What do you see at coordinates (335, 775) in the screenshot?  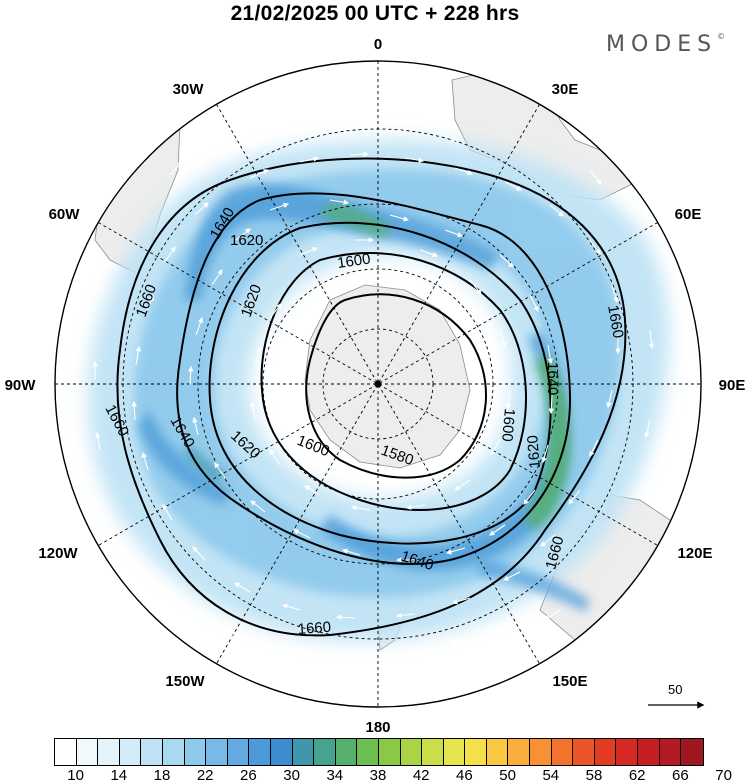 I see `colorbar-tick-label: 34` at bounding box center [335, 775].